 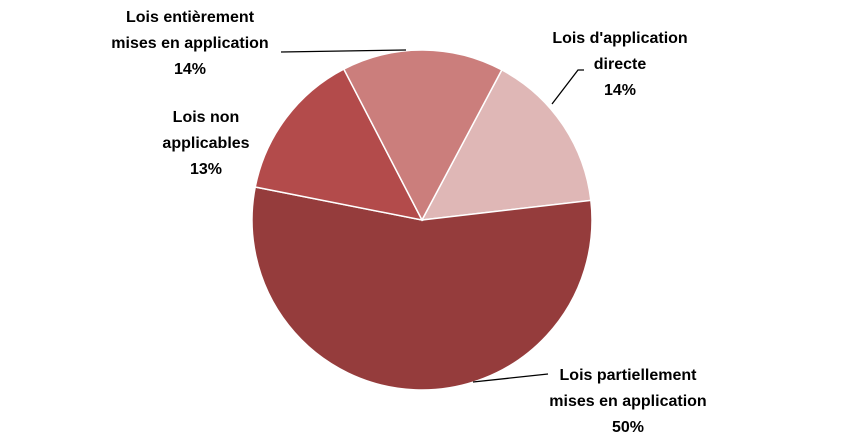 What do you see at coordinates (628, 427) in the screenshot?
I see `slice-value-2: 50%` at bounding box center [628, 427].